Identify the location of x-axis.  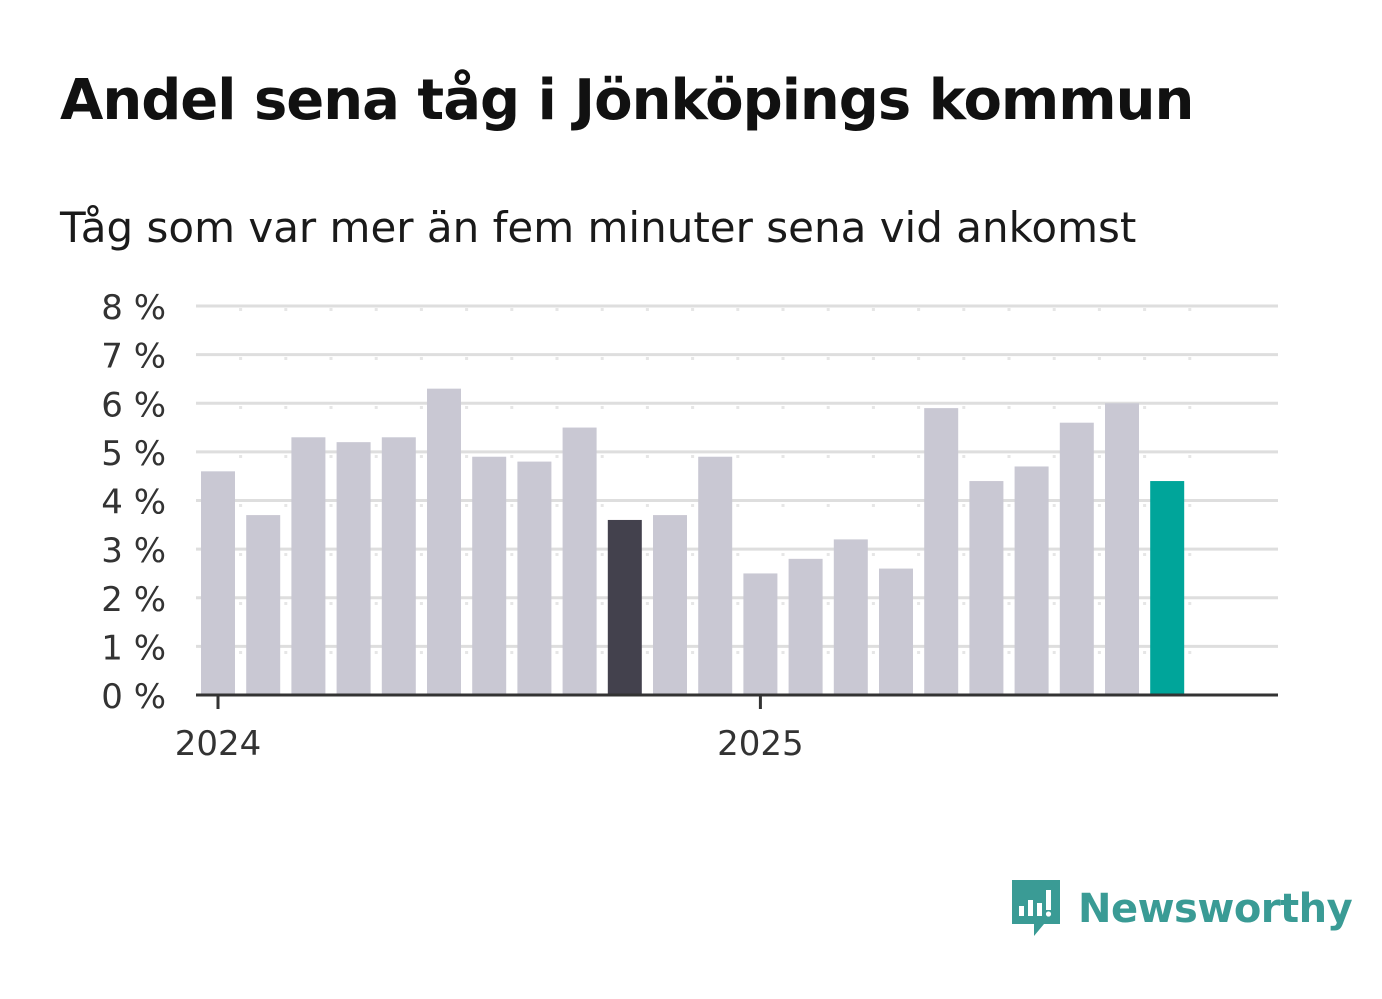
(737, 701).